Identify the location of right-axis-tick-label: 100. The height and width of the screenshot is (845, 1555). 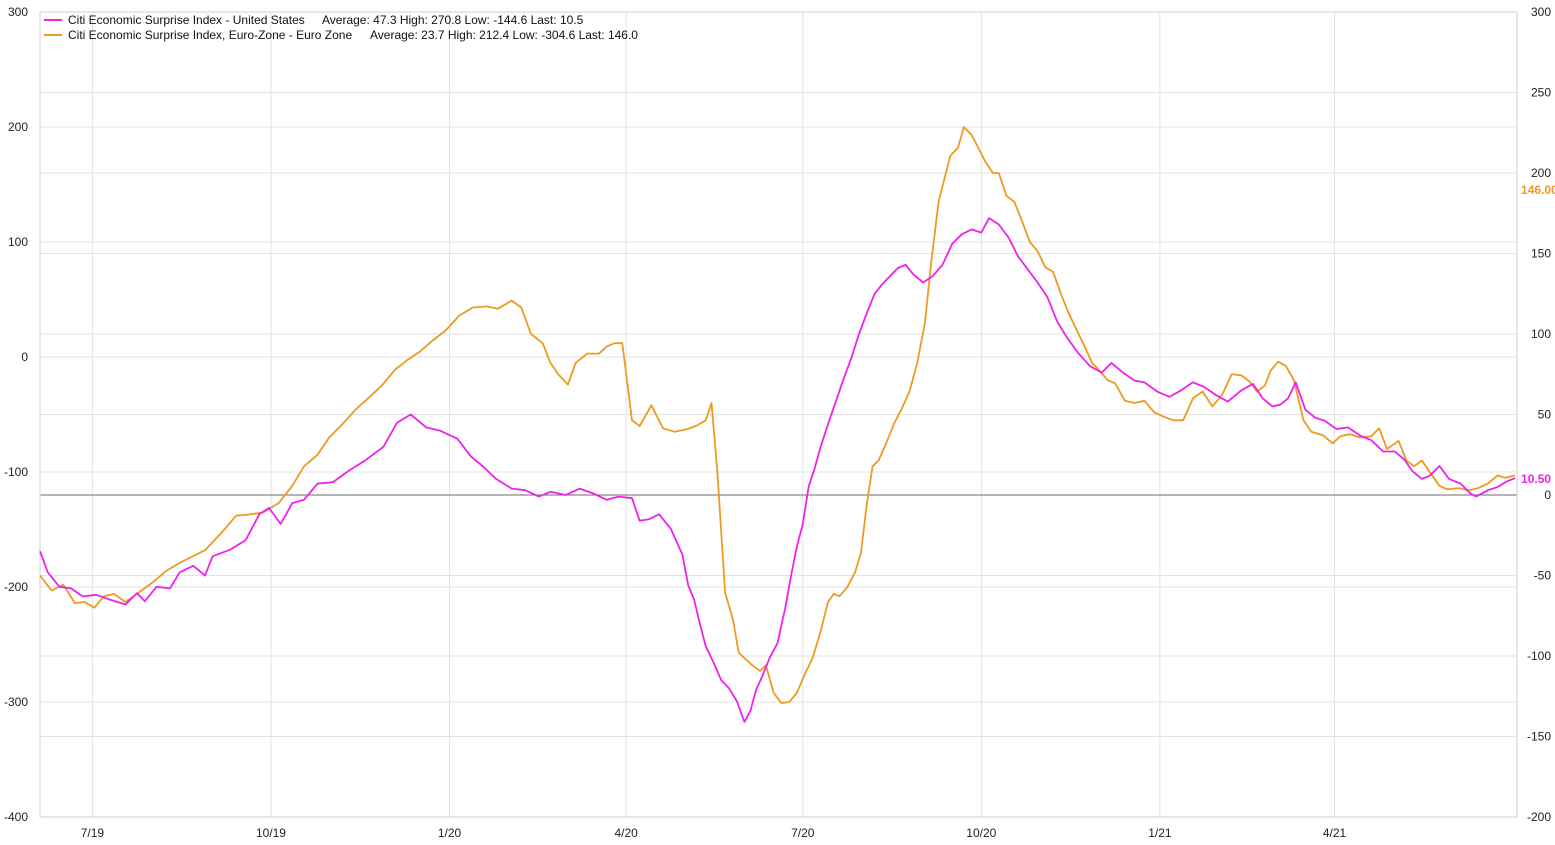
(1541, 334).